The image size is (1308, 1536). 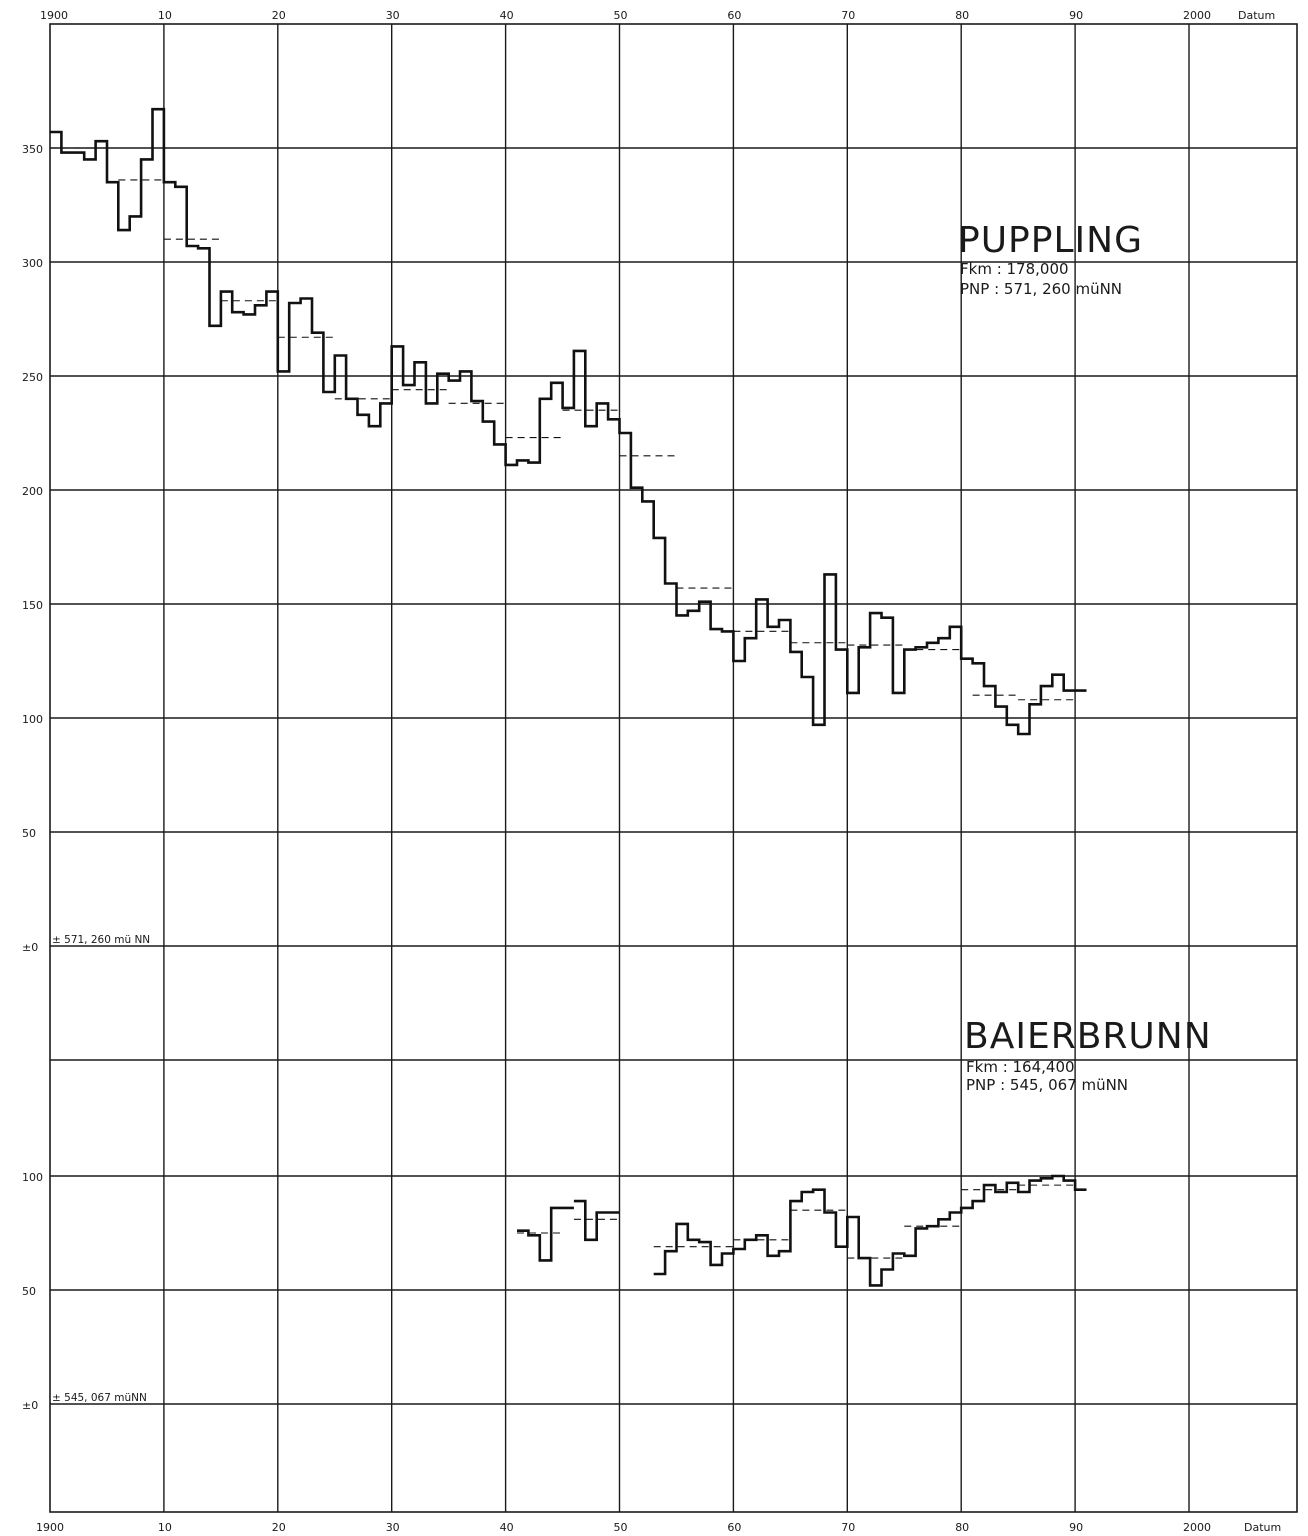 What do you see at coordinates (165, 1527) in the screenshot?
I see `x-tick-label-bottom: 10` at bounding box center [165, 1527].